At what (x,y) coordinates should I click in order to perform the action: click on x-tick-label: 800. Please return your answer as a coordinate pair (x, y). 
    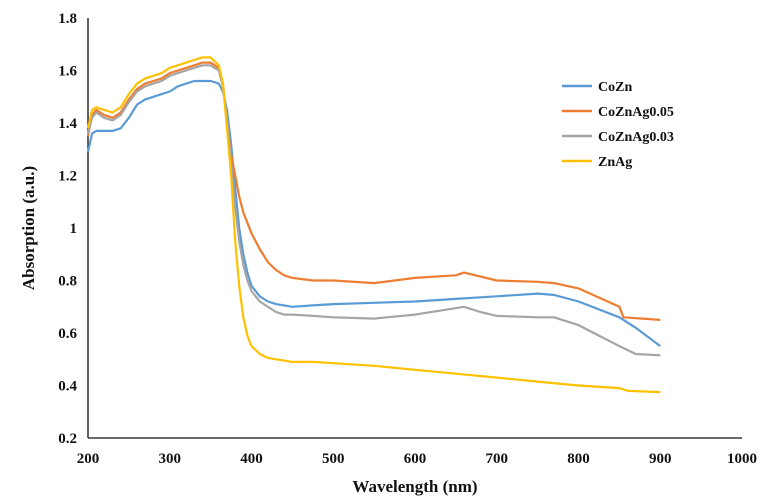
    Looking at the image, I should click on (578, 459).